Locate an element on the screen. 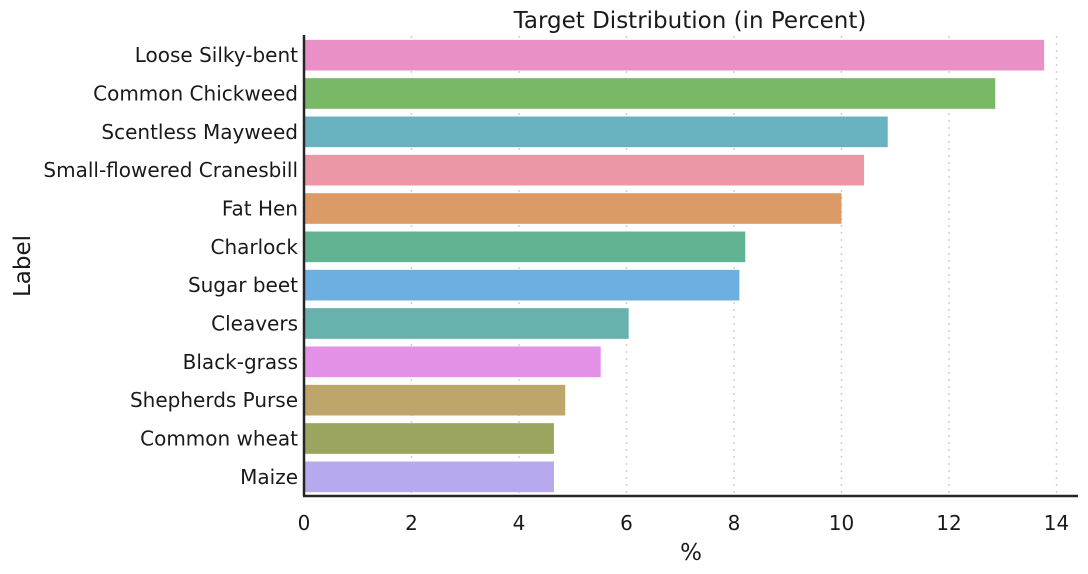 The image size is (1088, 574). x-axis-ticks: 0 2 4 6 8 10 12 14 is located at coordinates (684, 523).